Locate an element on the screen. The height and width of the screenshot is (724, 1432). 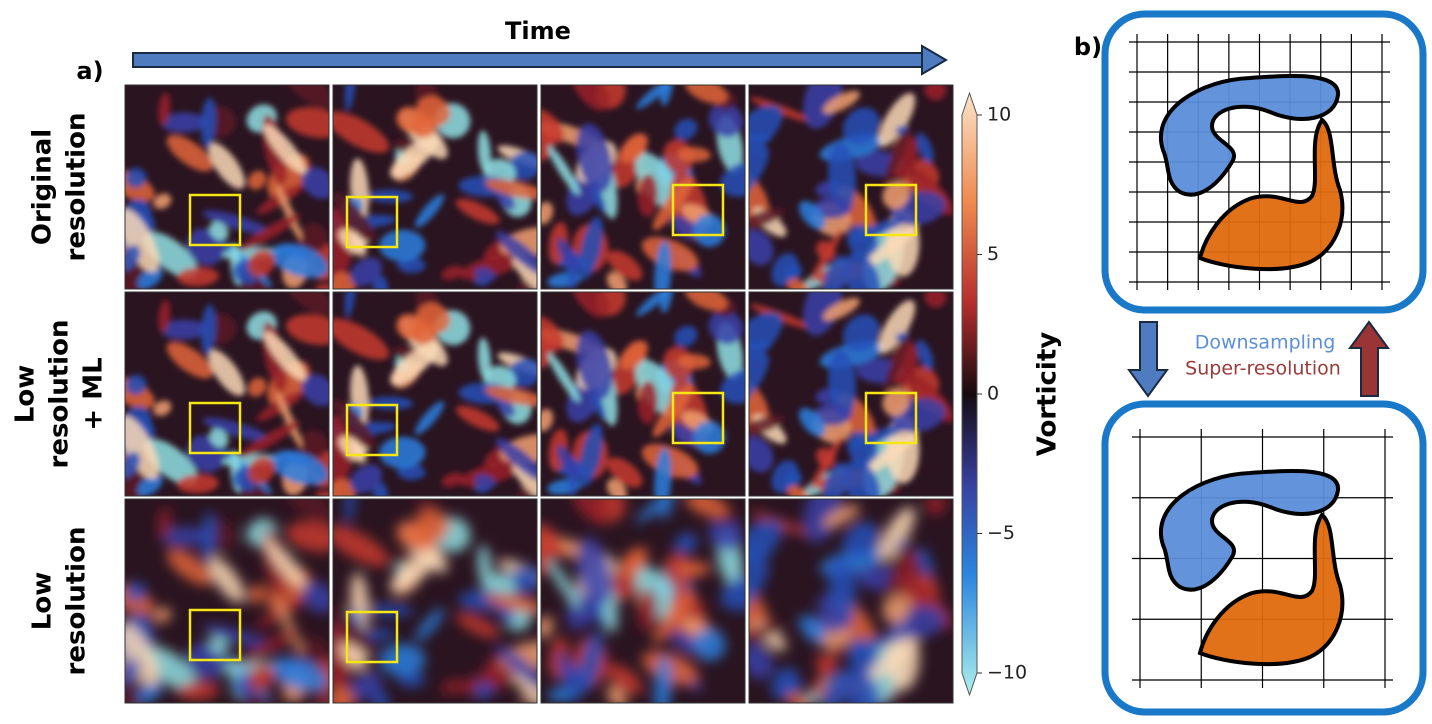
super-resolution-label: Super-resolution is located at coordinates (1263, 369).